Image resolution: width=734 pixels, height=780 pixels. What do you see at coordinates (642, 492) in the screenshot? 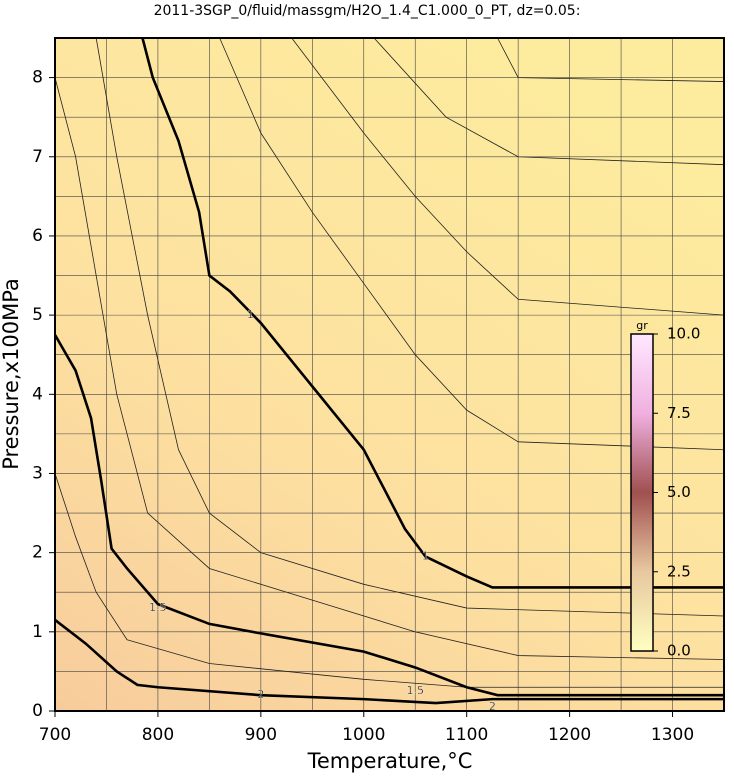
I see `colorbar` at bounding box center [642, 492].